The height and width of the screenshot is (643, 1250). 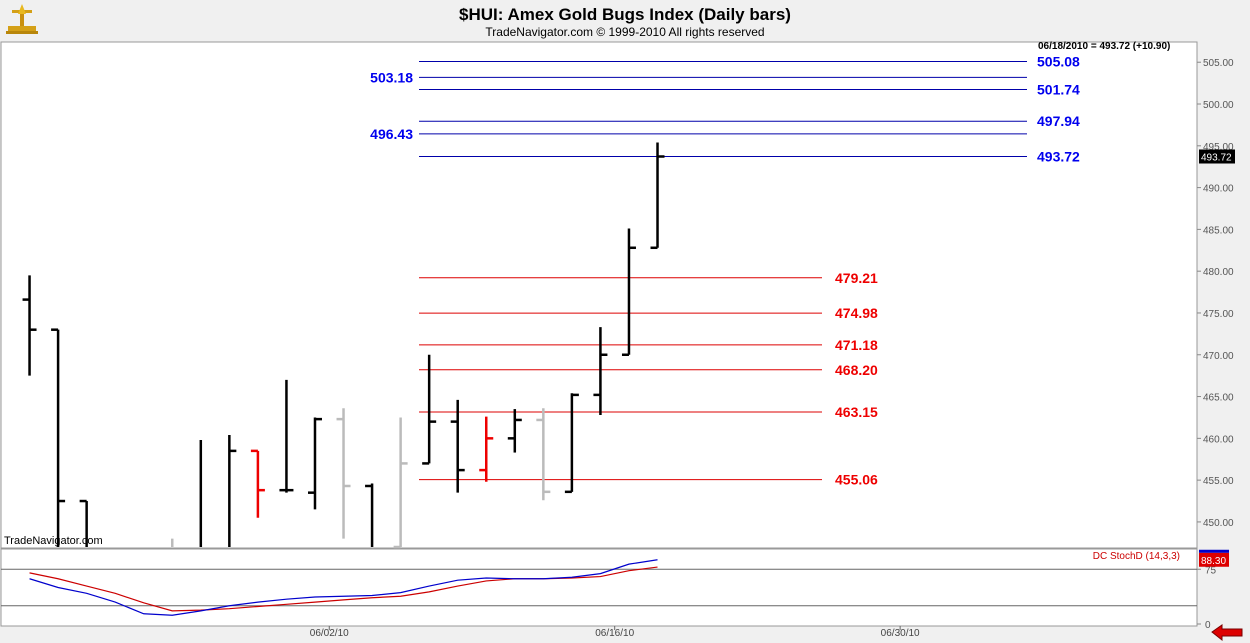 What do you see at coordinates (1218, 439) in the screenshot?
I see `y-tick-label: 460.00` at bounding box center [1218, 439].